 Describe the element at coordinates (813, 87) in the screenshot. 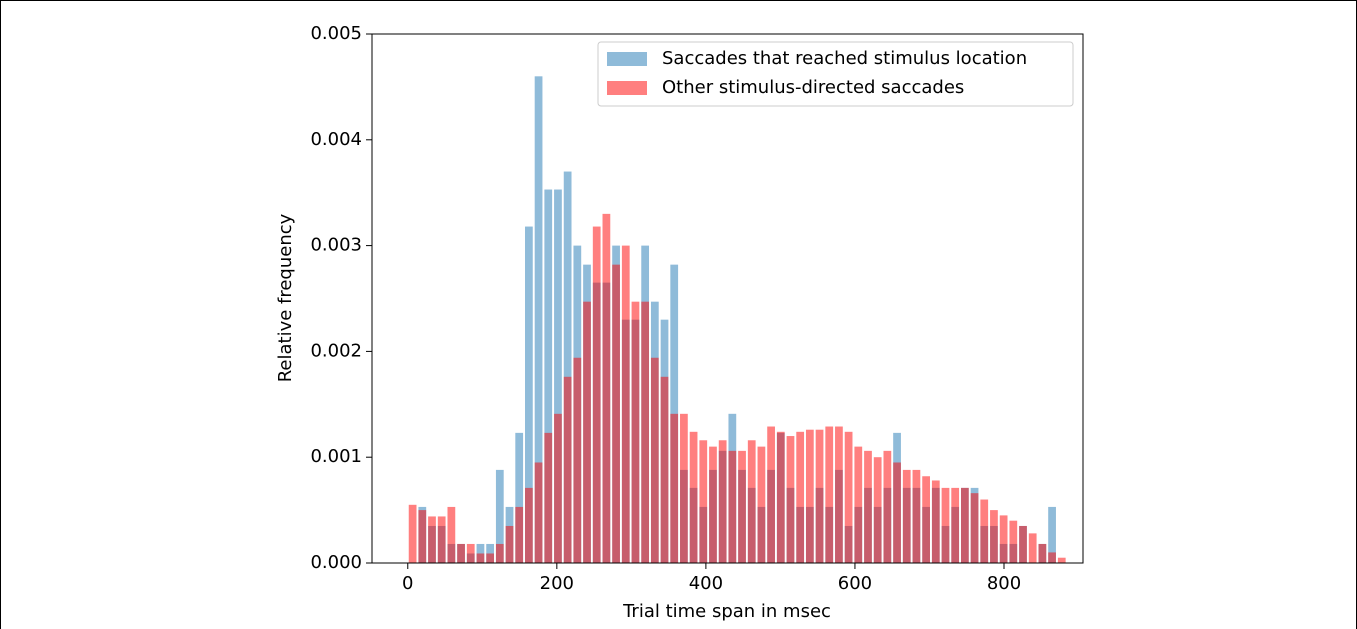

I see `legend-label: Other stimulus-directed saccades` at that location.